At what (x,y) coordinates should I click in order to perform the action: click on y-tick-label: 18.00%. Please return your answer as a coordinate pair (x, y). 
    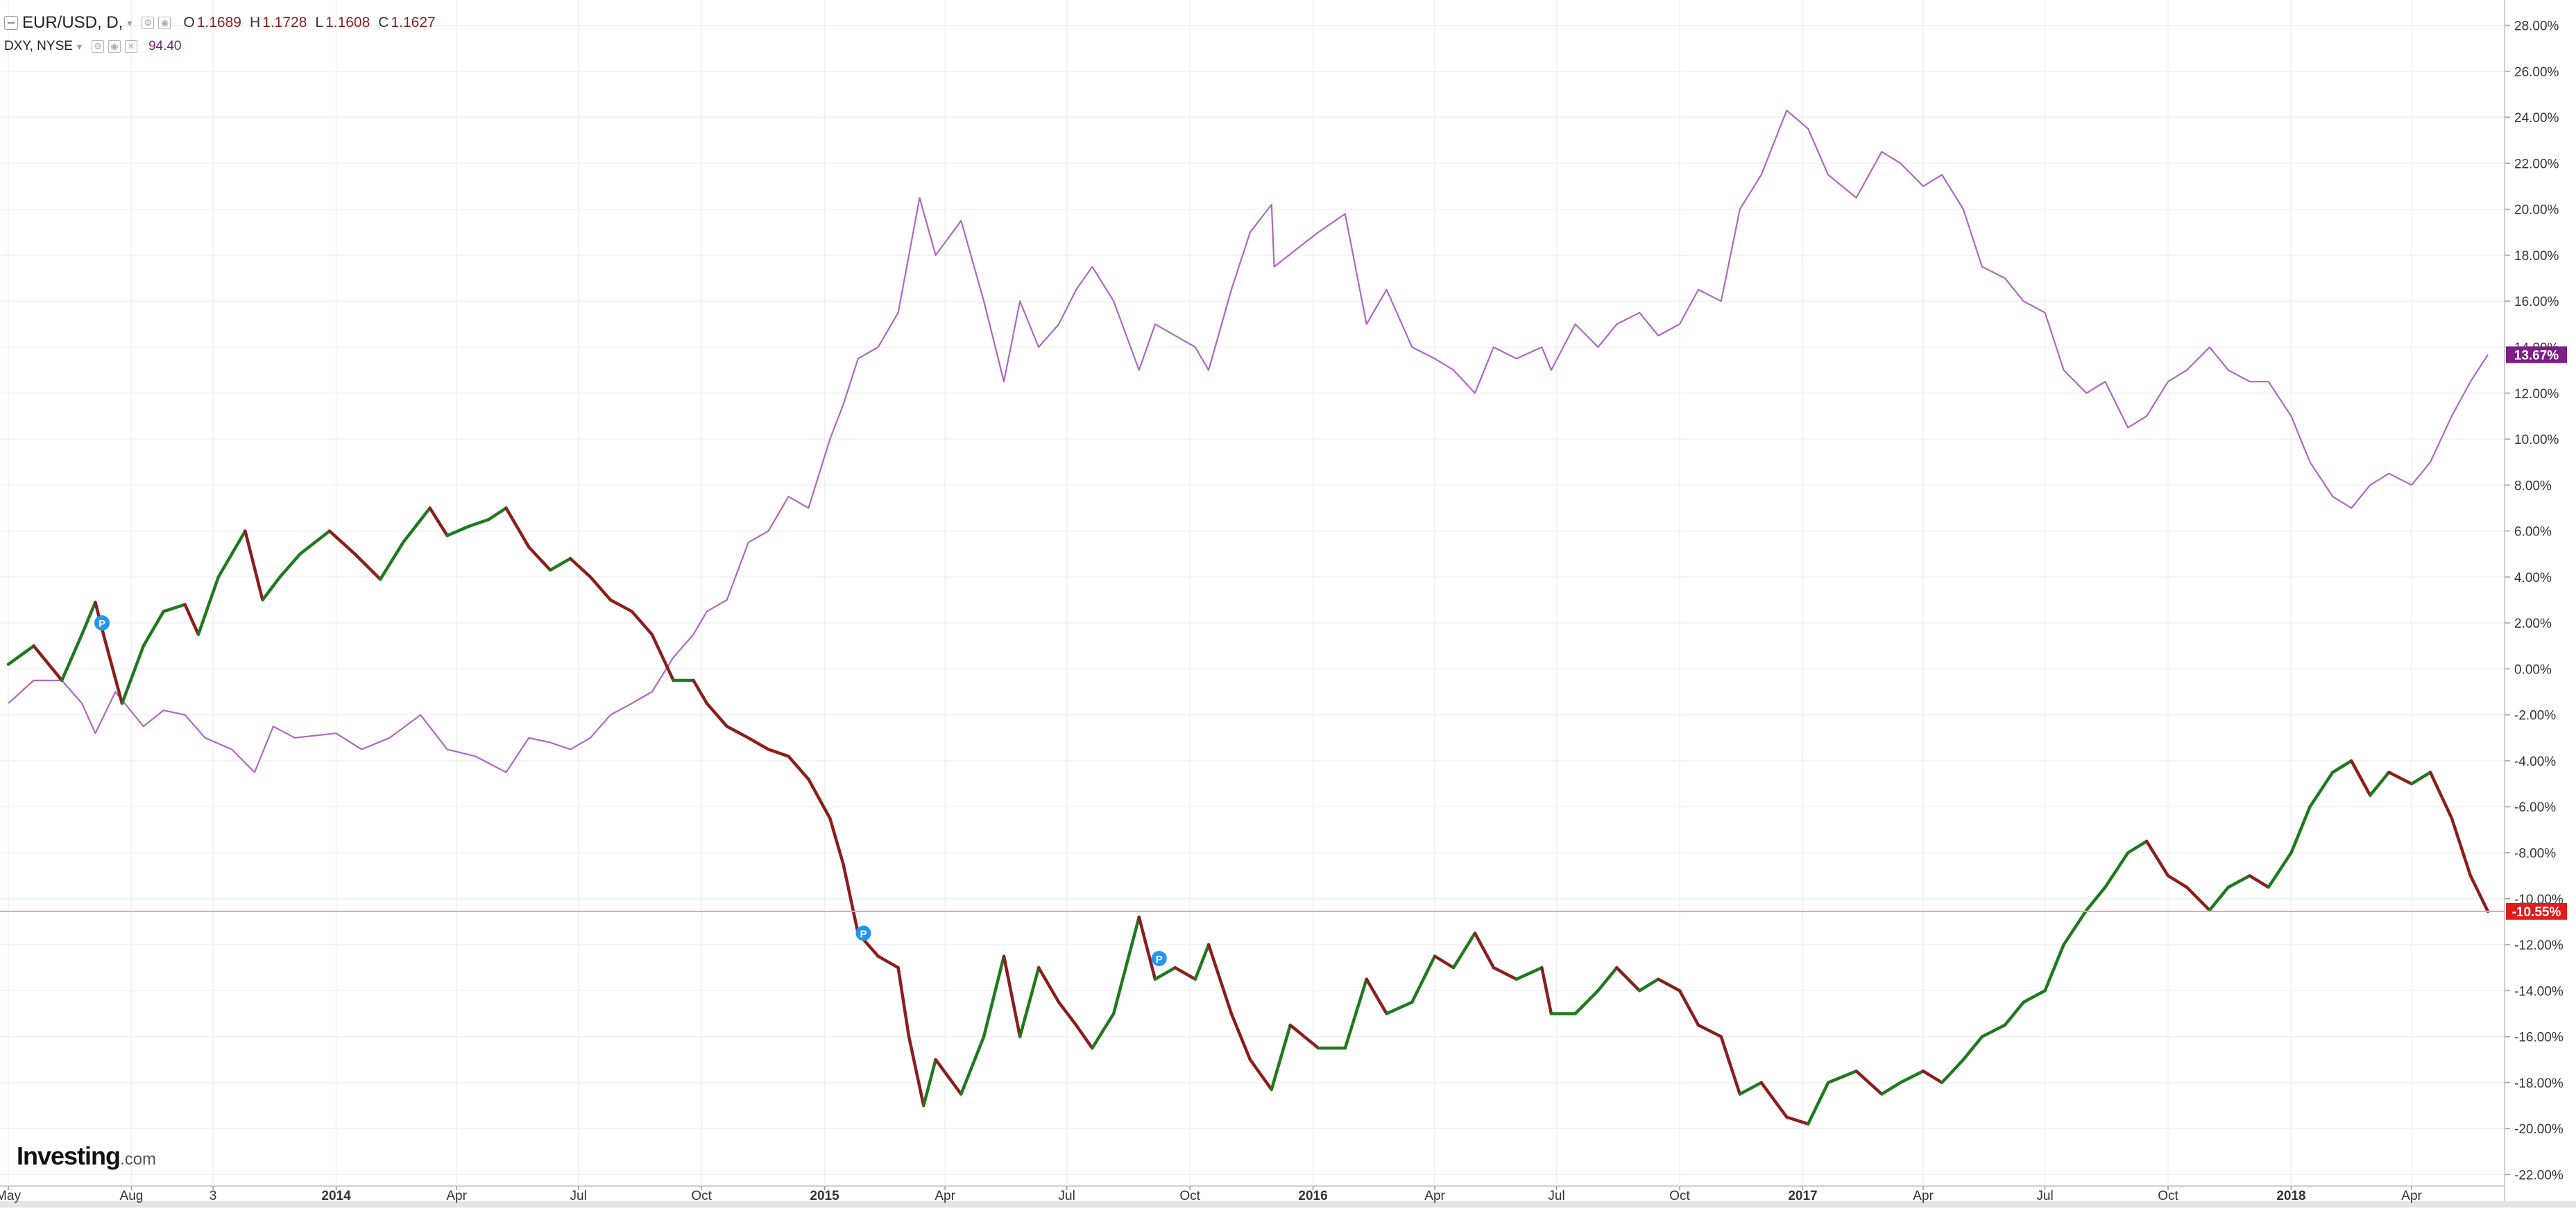
    Looking at the image, I should click on (2536, 256).